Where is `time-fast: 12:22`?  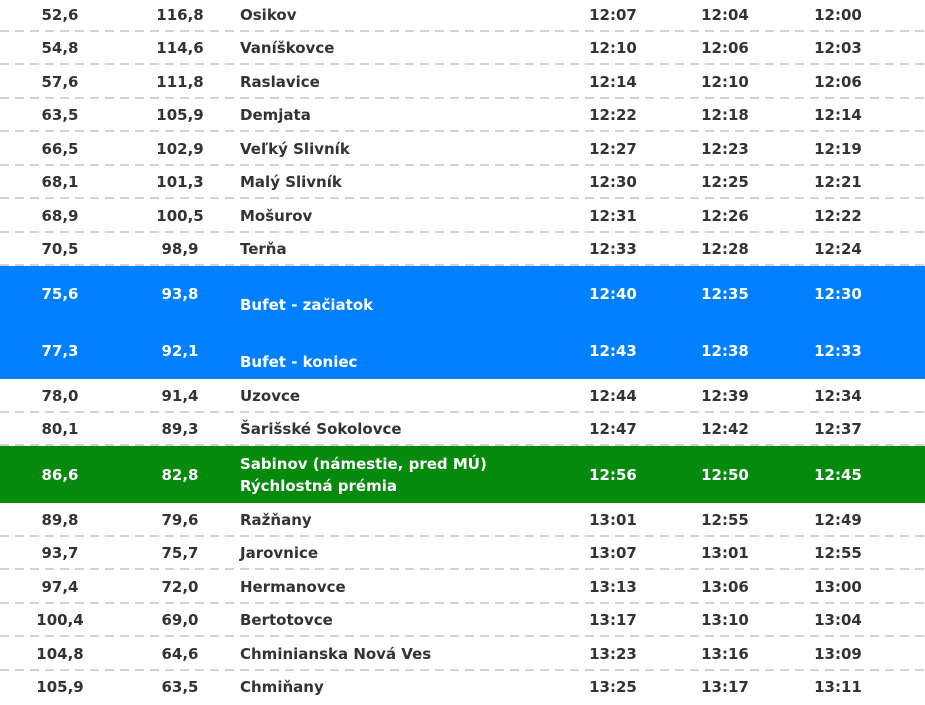
time-fast: 12:22 is located at coordinates (613, 115).